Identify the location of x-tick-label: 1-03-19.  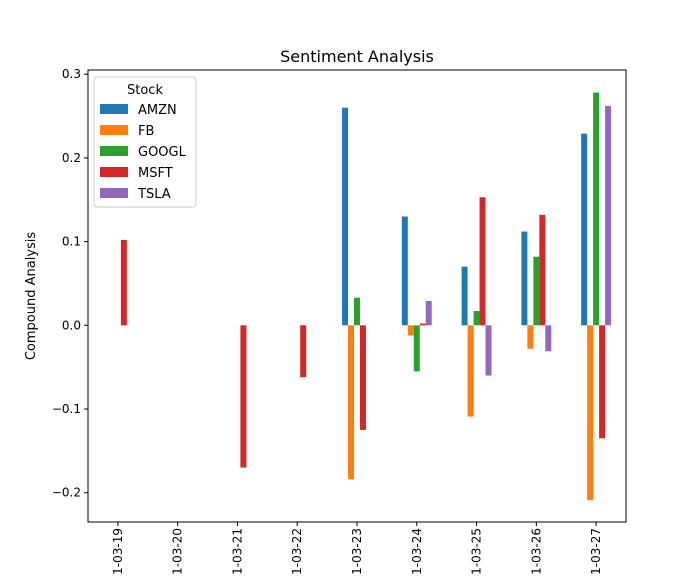
(118, 551).